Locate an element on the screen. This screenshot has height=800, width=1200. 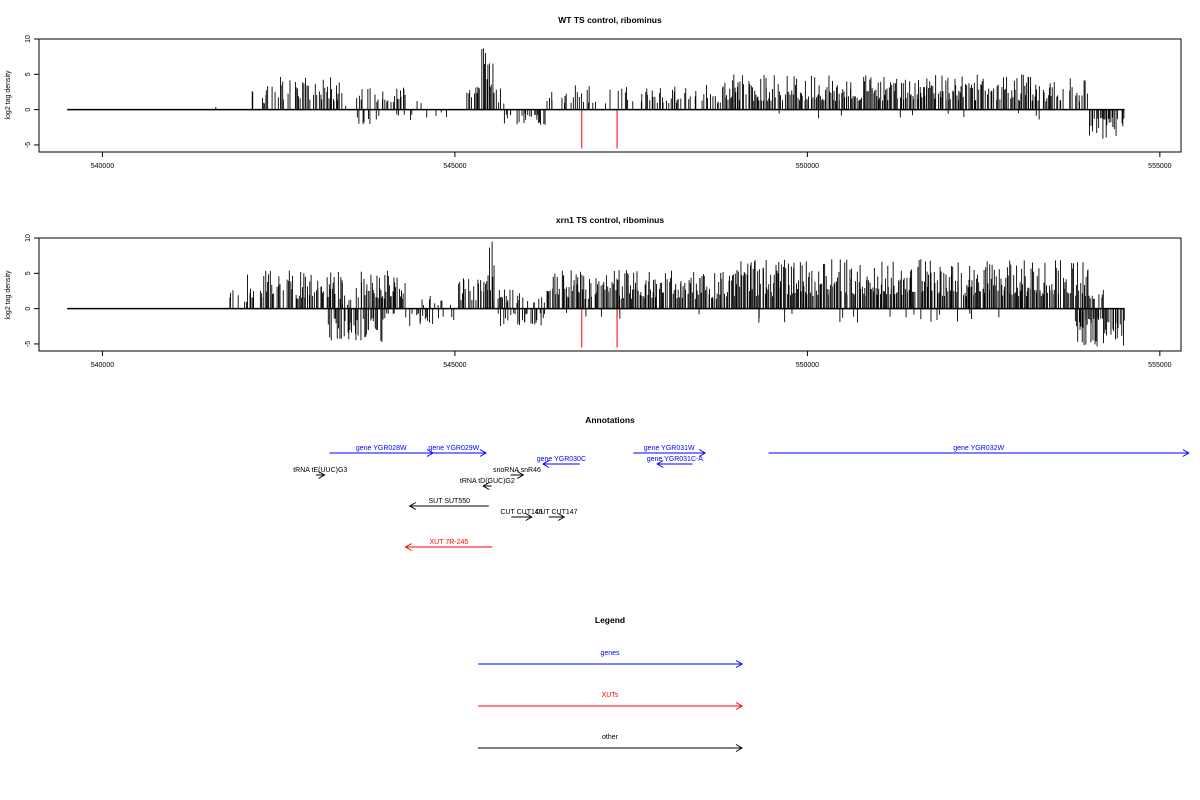
feature-label: gene YGR030C is located at coordinates (561, 459).